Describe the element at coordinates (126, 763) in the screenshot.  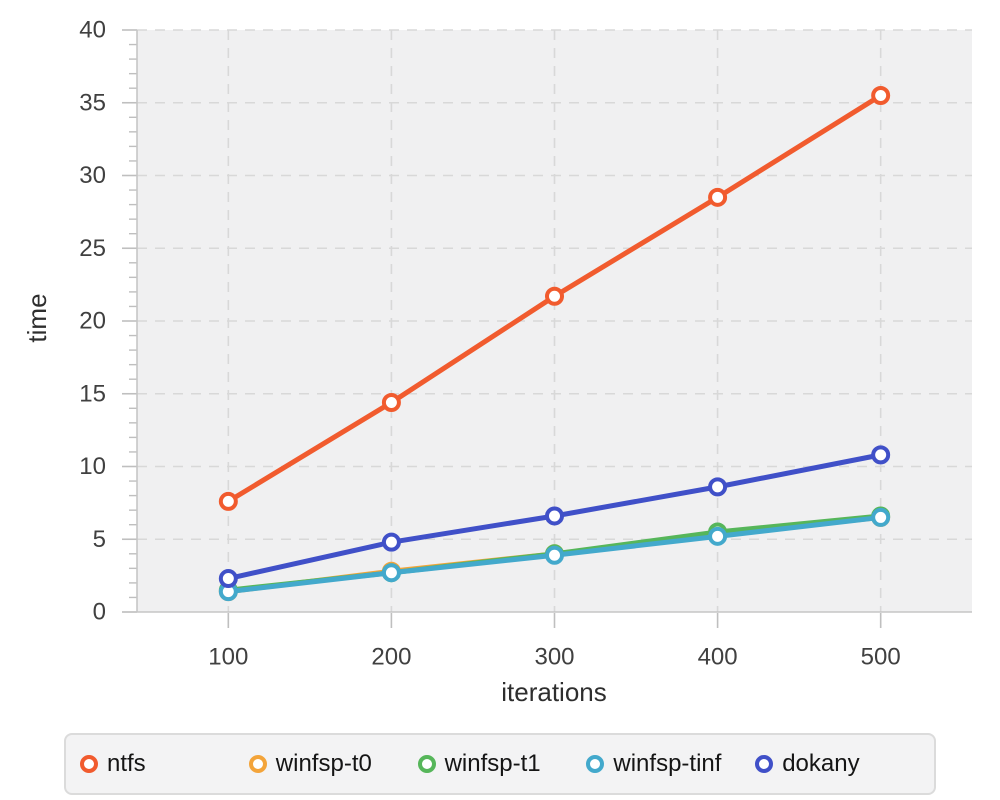
I see `legend-label: ntfs` at that location.